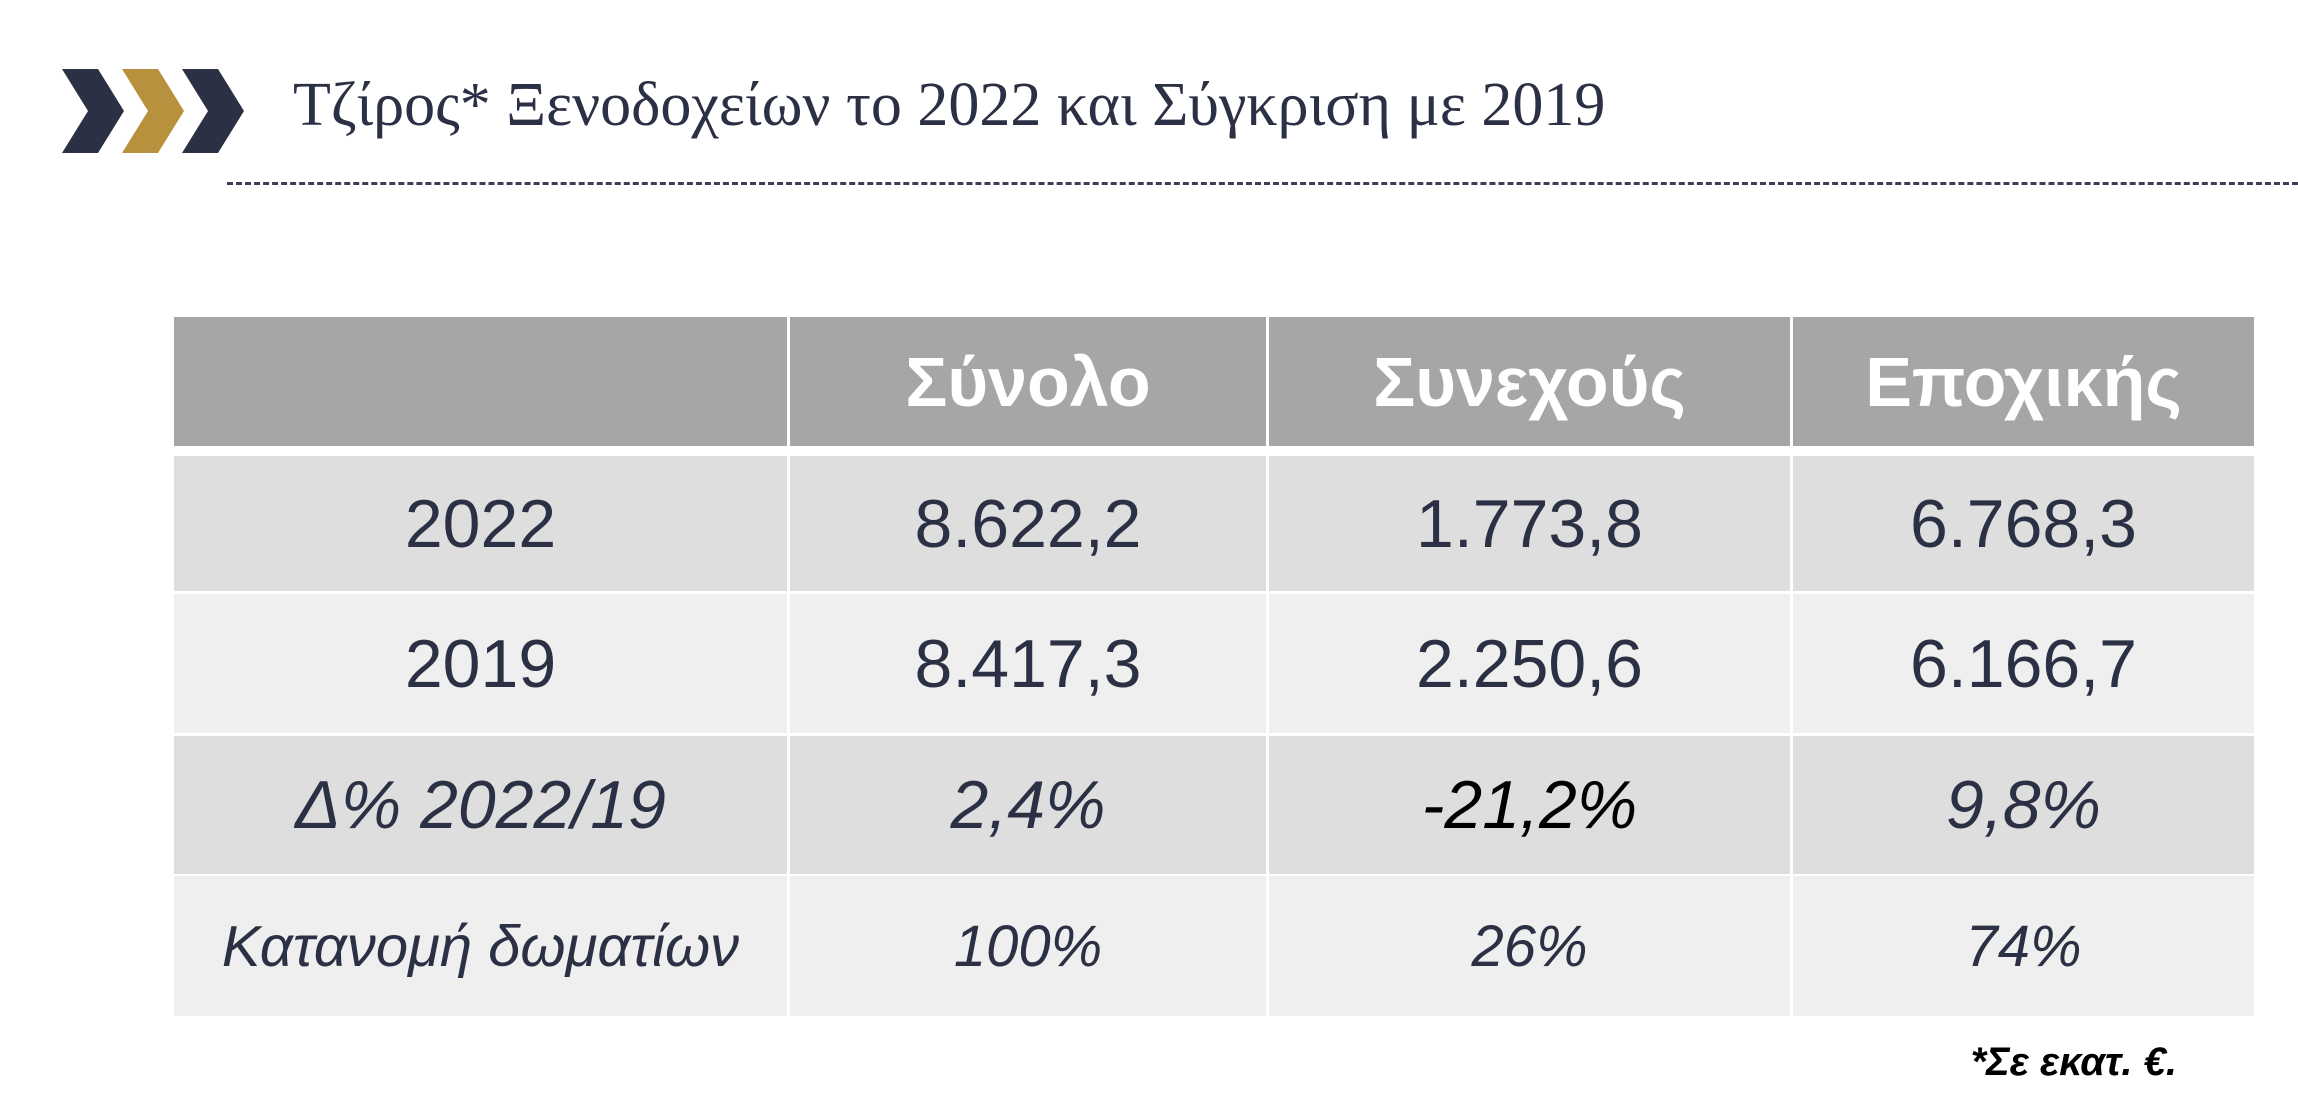 Image resolution: width=2298 pixels, height=1108 pixels. I want to click on table-cell: 8.417,3, so click(1028, 663).